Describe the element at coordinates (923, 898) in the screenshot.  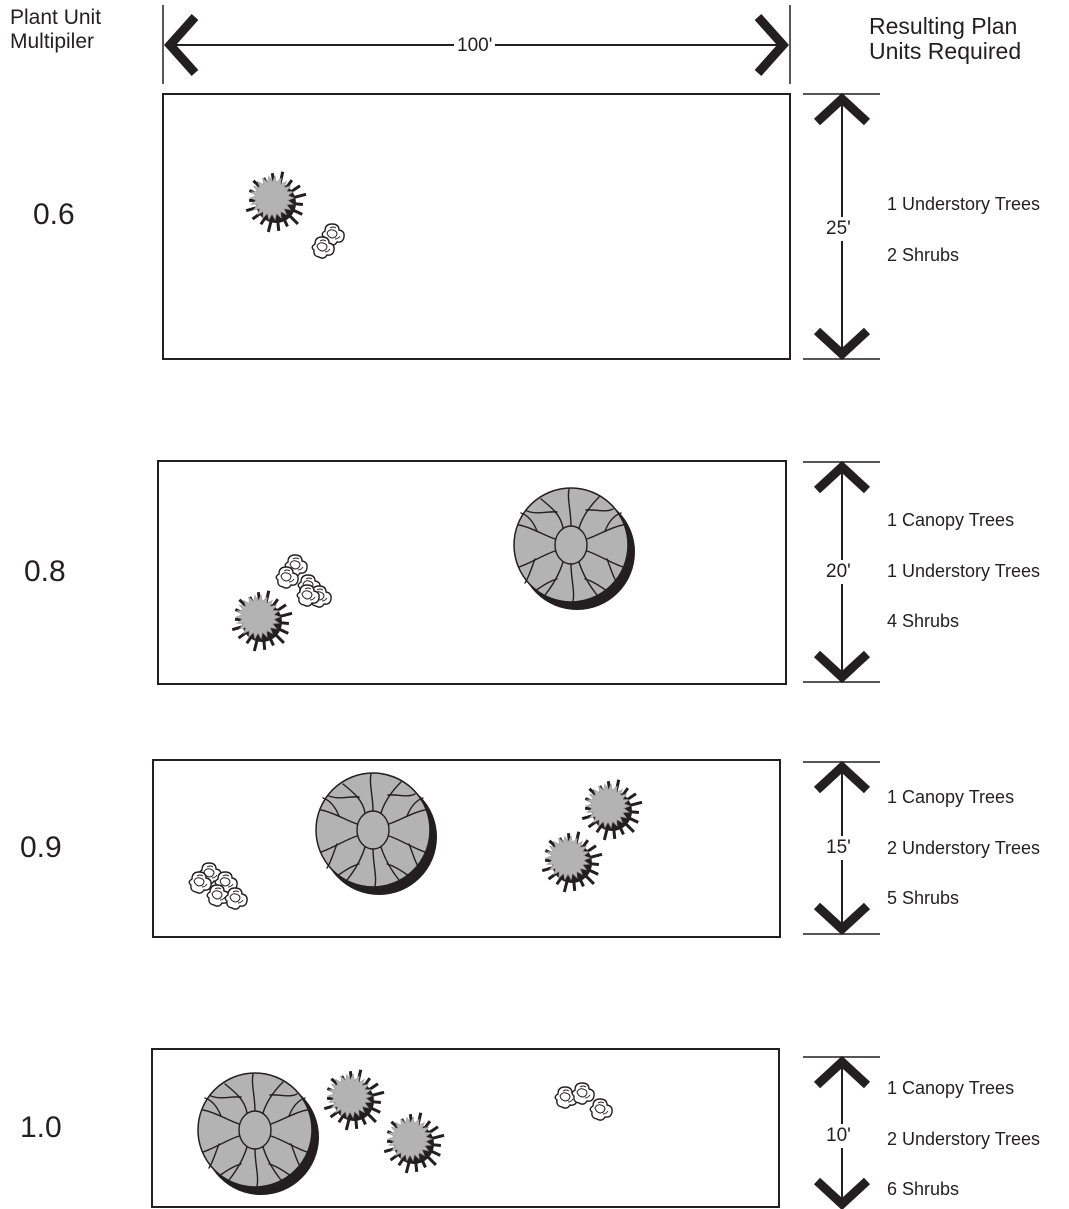
I see `requirement-item: 5 Shrubs` at that location.